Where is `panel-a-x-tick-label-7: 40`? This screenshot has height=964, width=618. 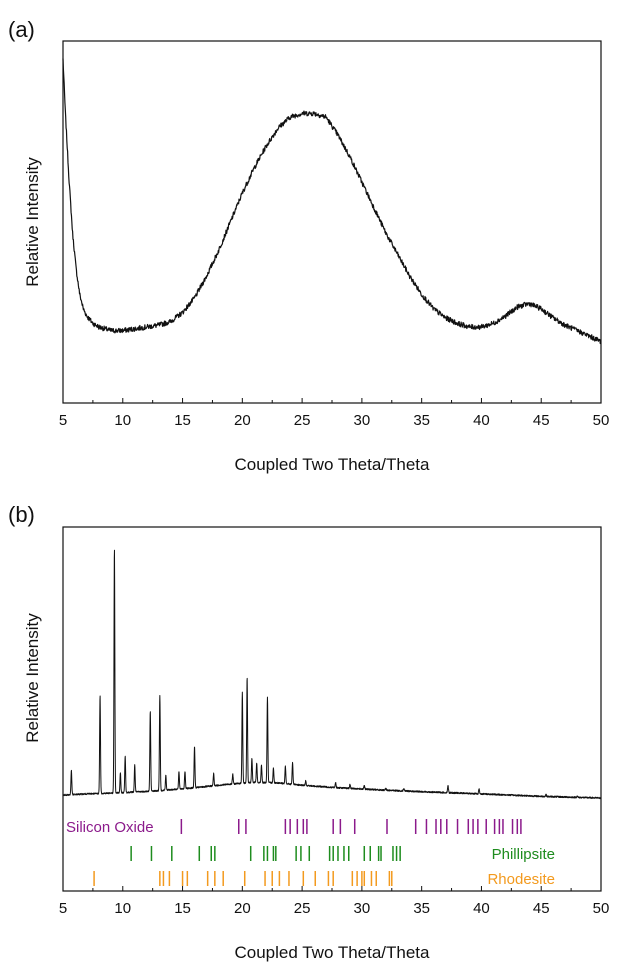
panel-a-x-tick-label-7: 40 is located at coordinates (481, 420).